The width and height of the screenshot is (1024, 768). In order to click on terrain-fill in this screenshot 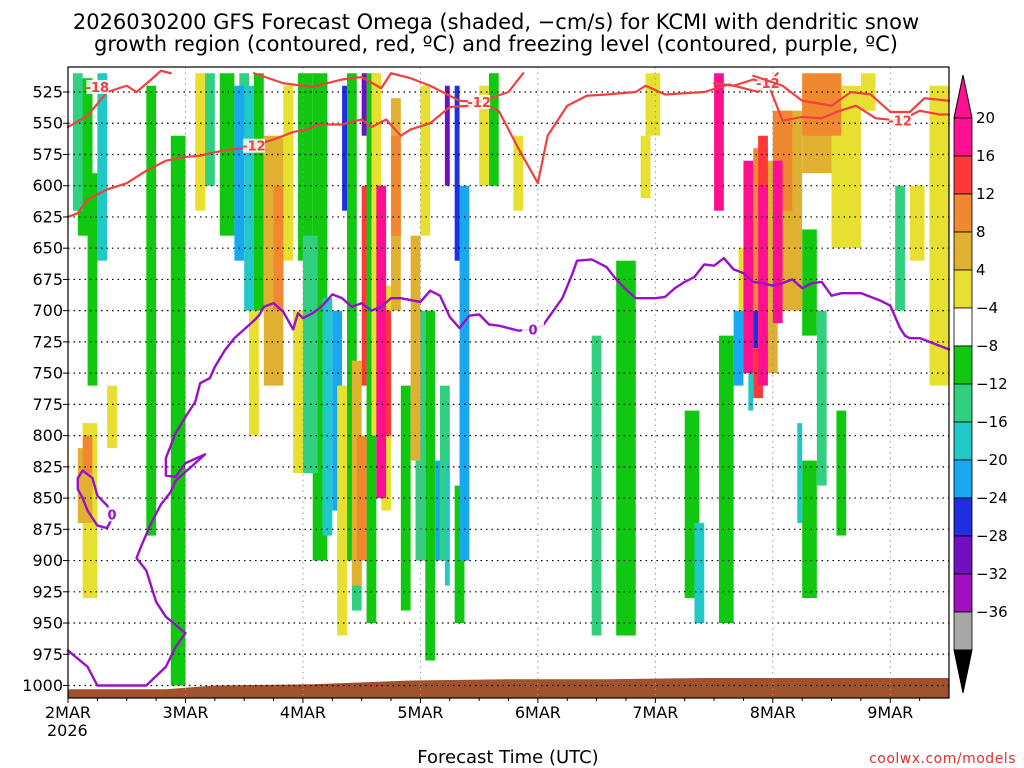, I will do `click(508, 688)`.